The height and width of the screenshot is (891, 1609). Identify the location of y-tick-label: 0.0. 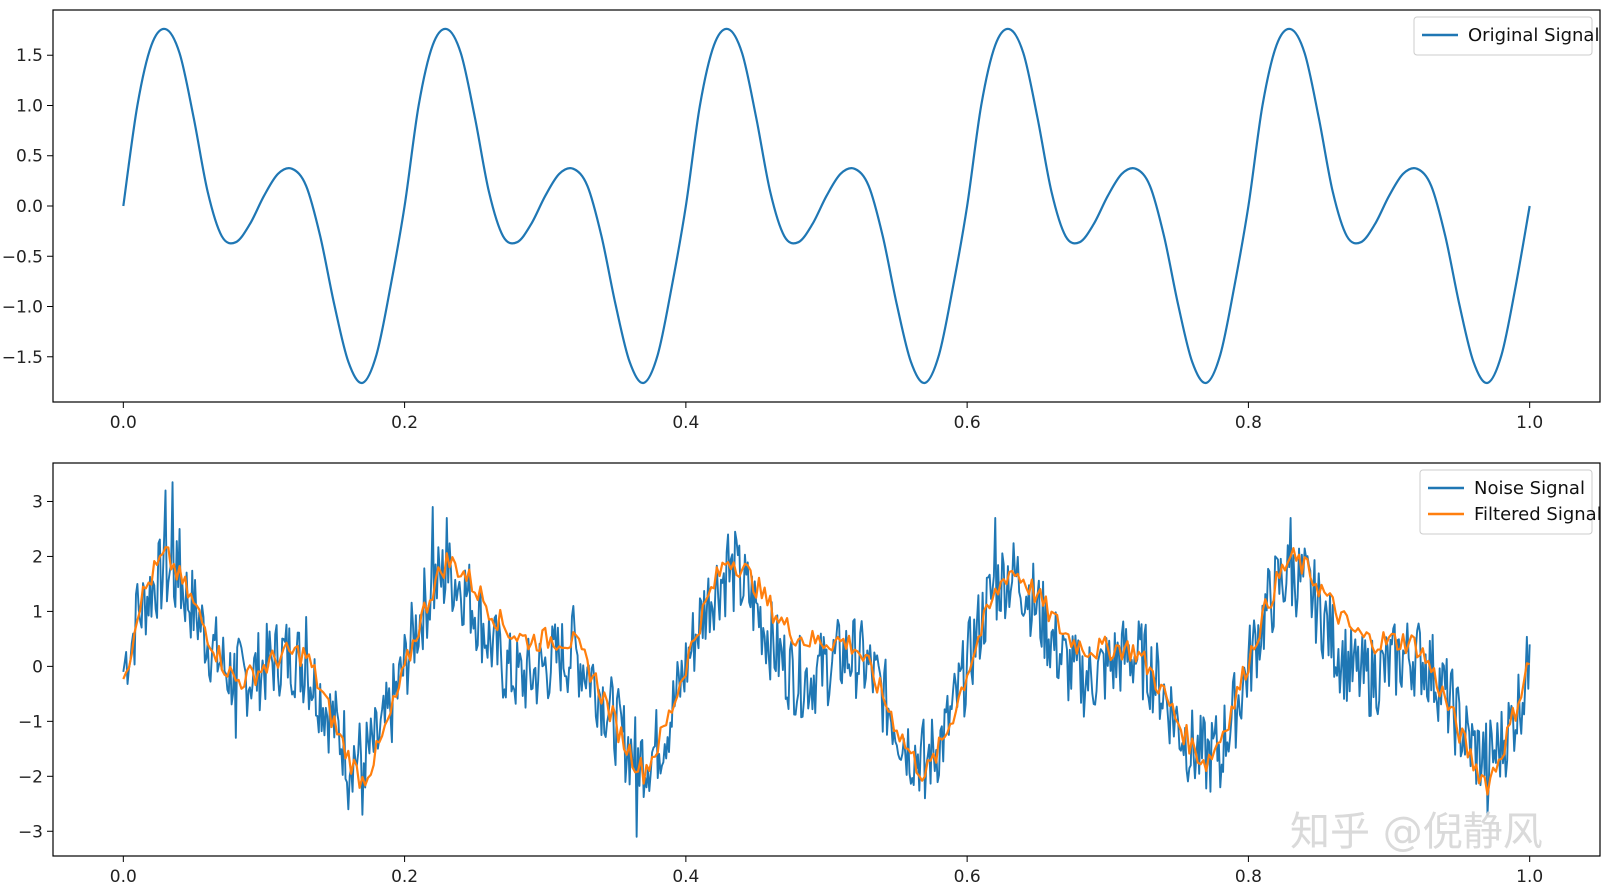
(29, 207).